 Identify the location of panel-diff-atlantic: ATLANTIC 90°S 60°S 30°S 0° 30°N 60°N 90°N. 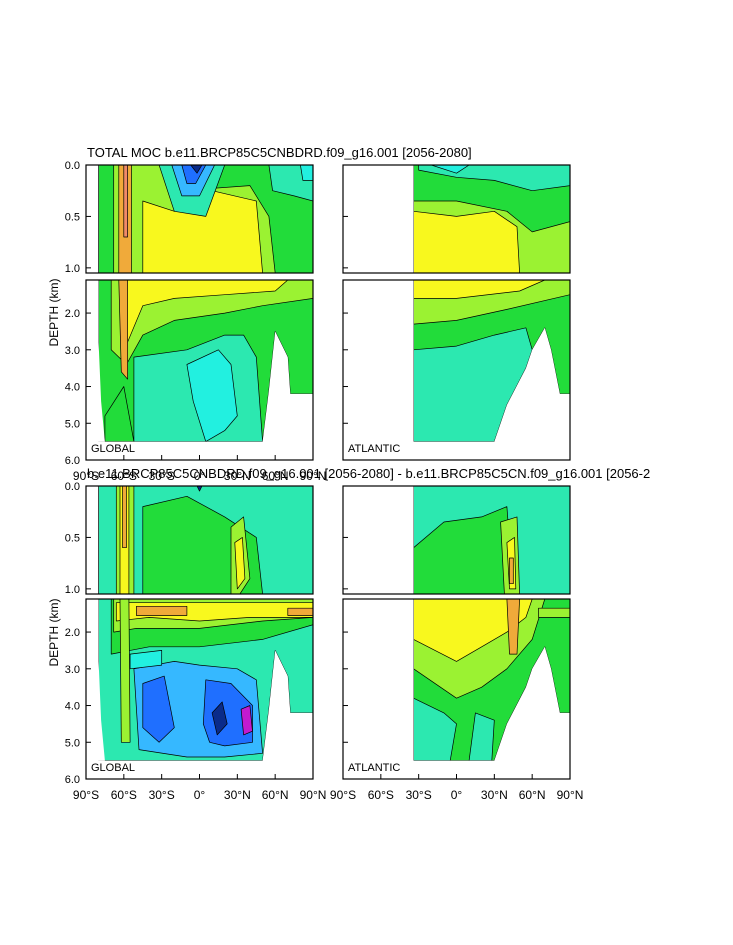
(457, 643).